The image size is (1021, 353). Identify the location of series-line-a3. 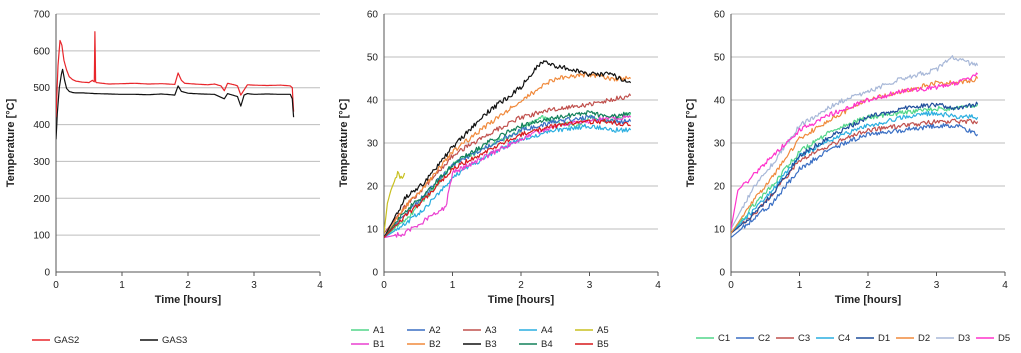
(508, 163).